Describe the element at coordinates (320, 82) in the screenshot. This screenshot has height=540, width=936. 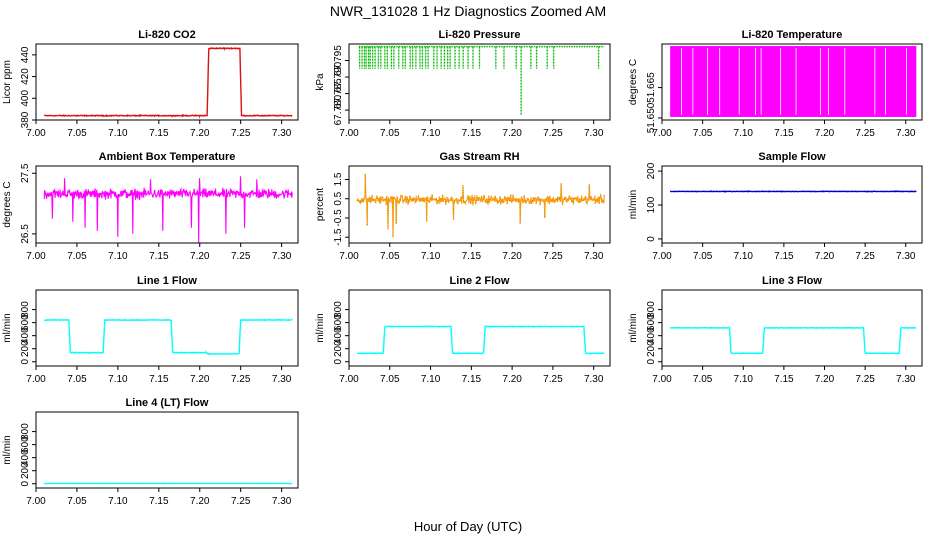
I see `y-axis-label: kPa` at that location.